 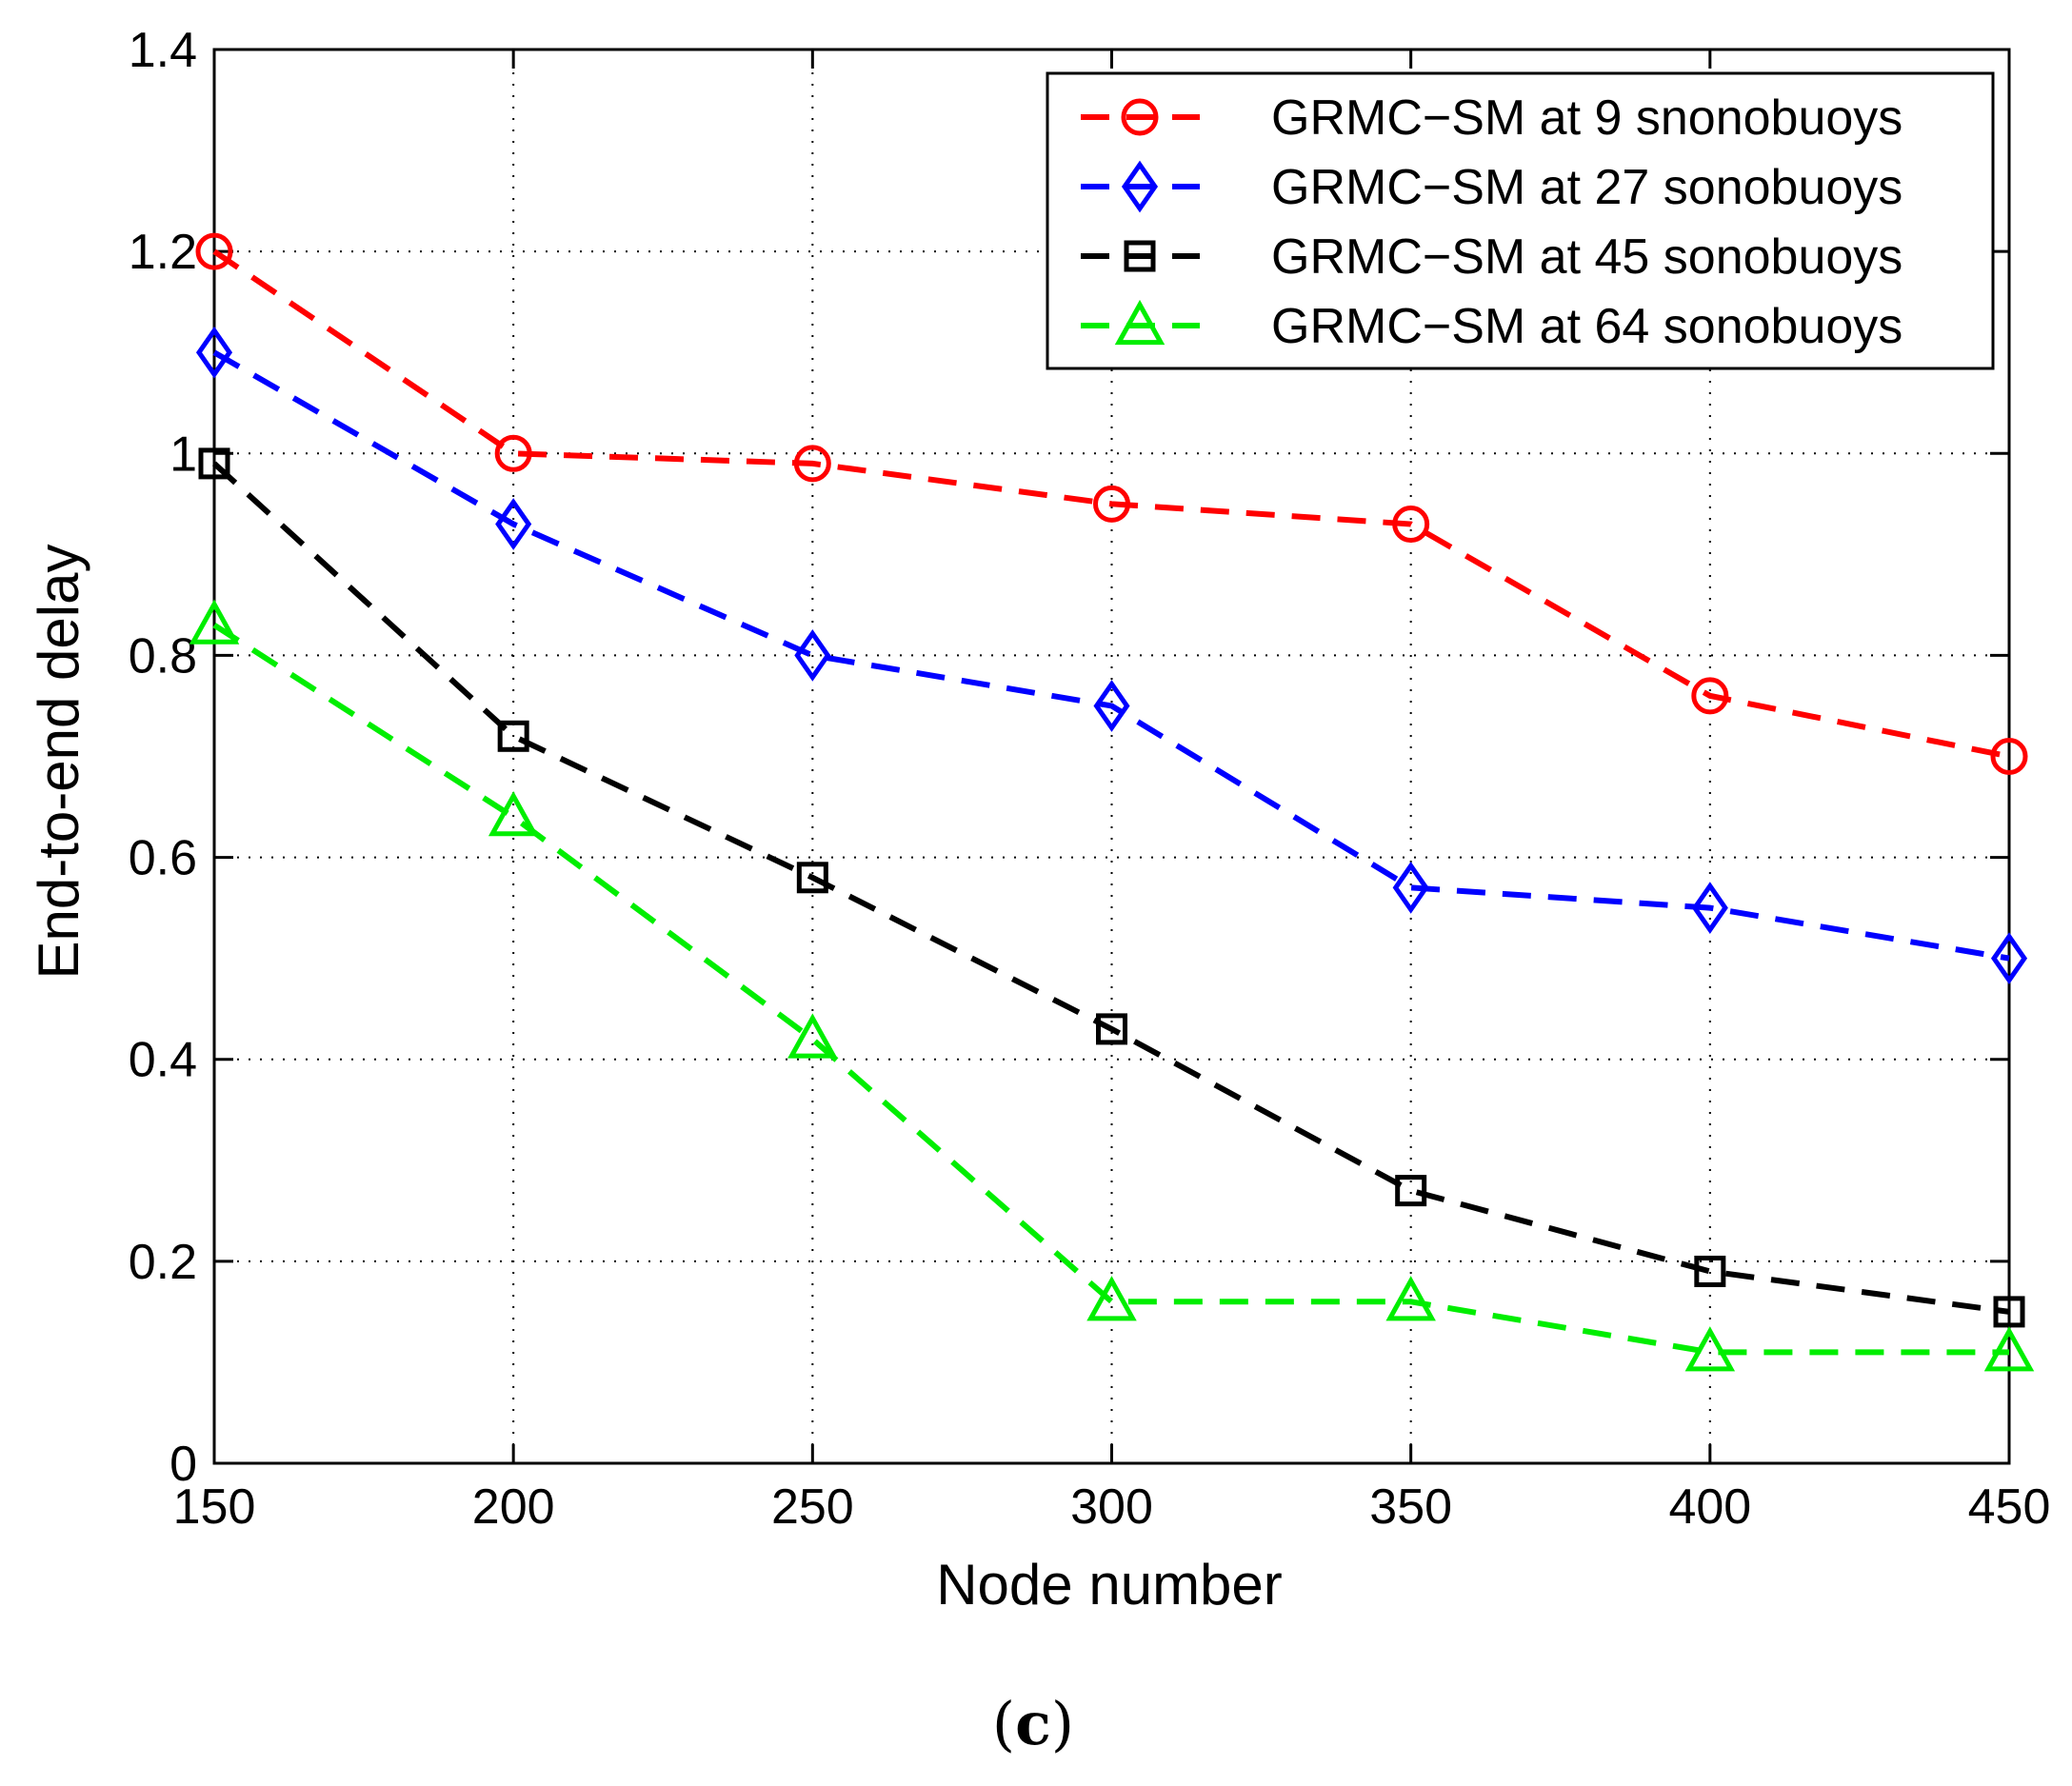 I want to click on x-axis-title: Node number, so click(x=1109, y=1585).